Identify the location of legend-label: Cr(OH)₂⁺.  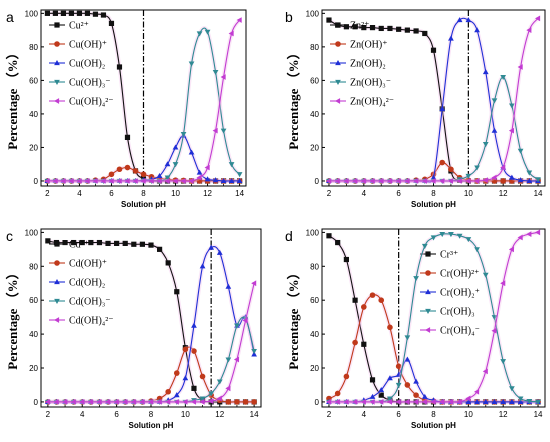
(460, 293).